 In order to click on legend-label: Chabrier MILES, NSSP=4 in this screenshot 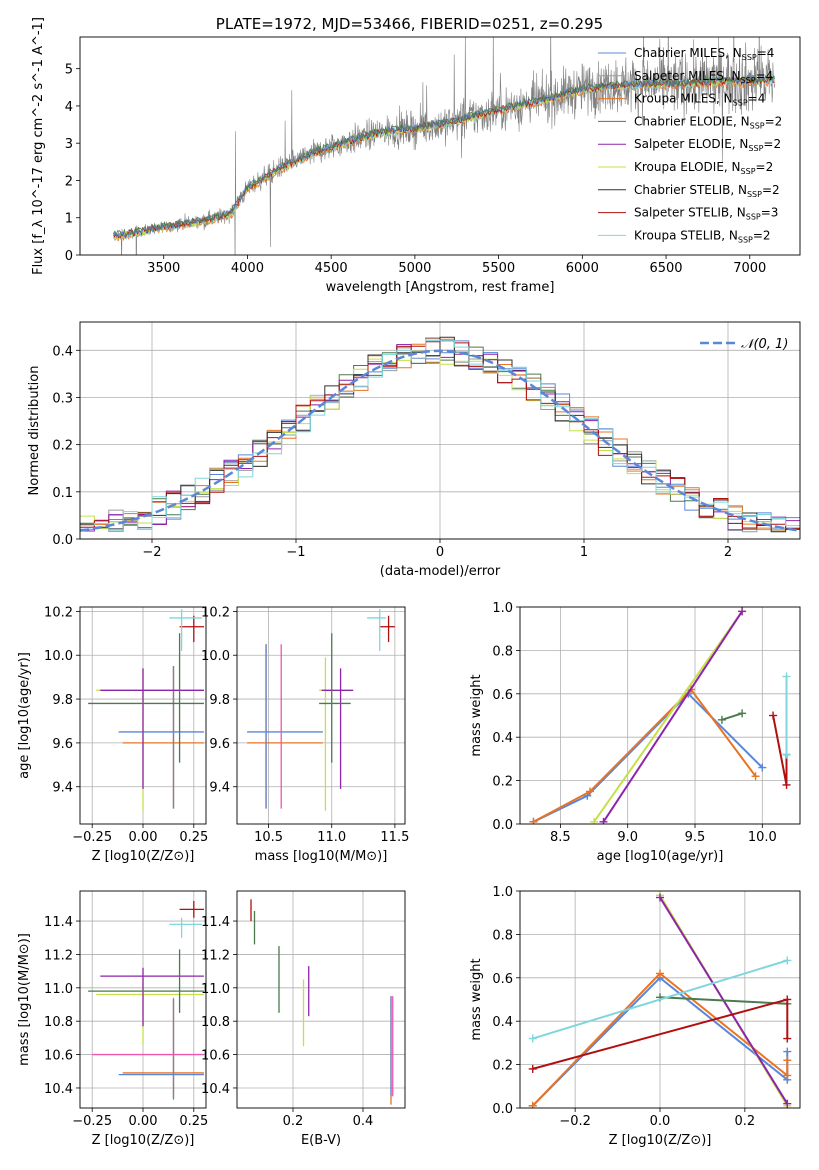, I will do `click(704, 54)`.